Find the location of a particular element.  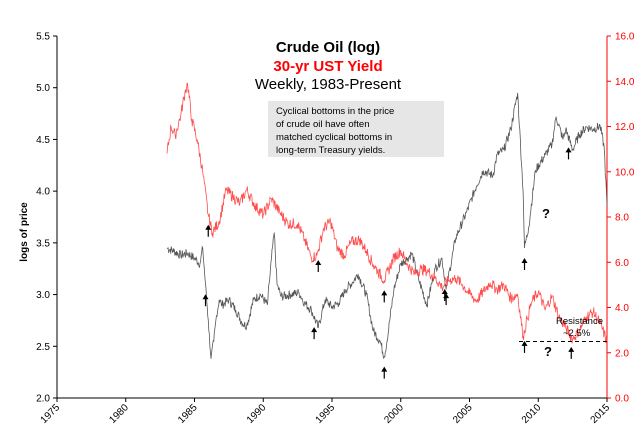

right-tick-label: 4.0 is located at coordinates (622, 308).